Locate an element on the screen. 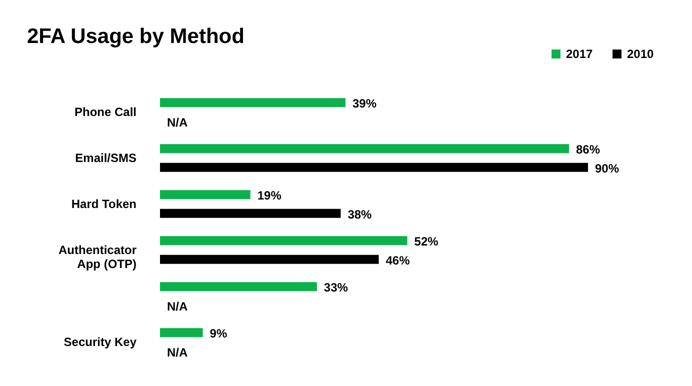 This screenshot has width=692, height=386. data-label: 90% is located at coordinates (607, 168).